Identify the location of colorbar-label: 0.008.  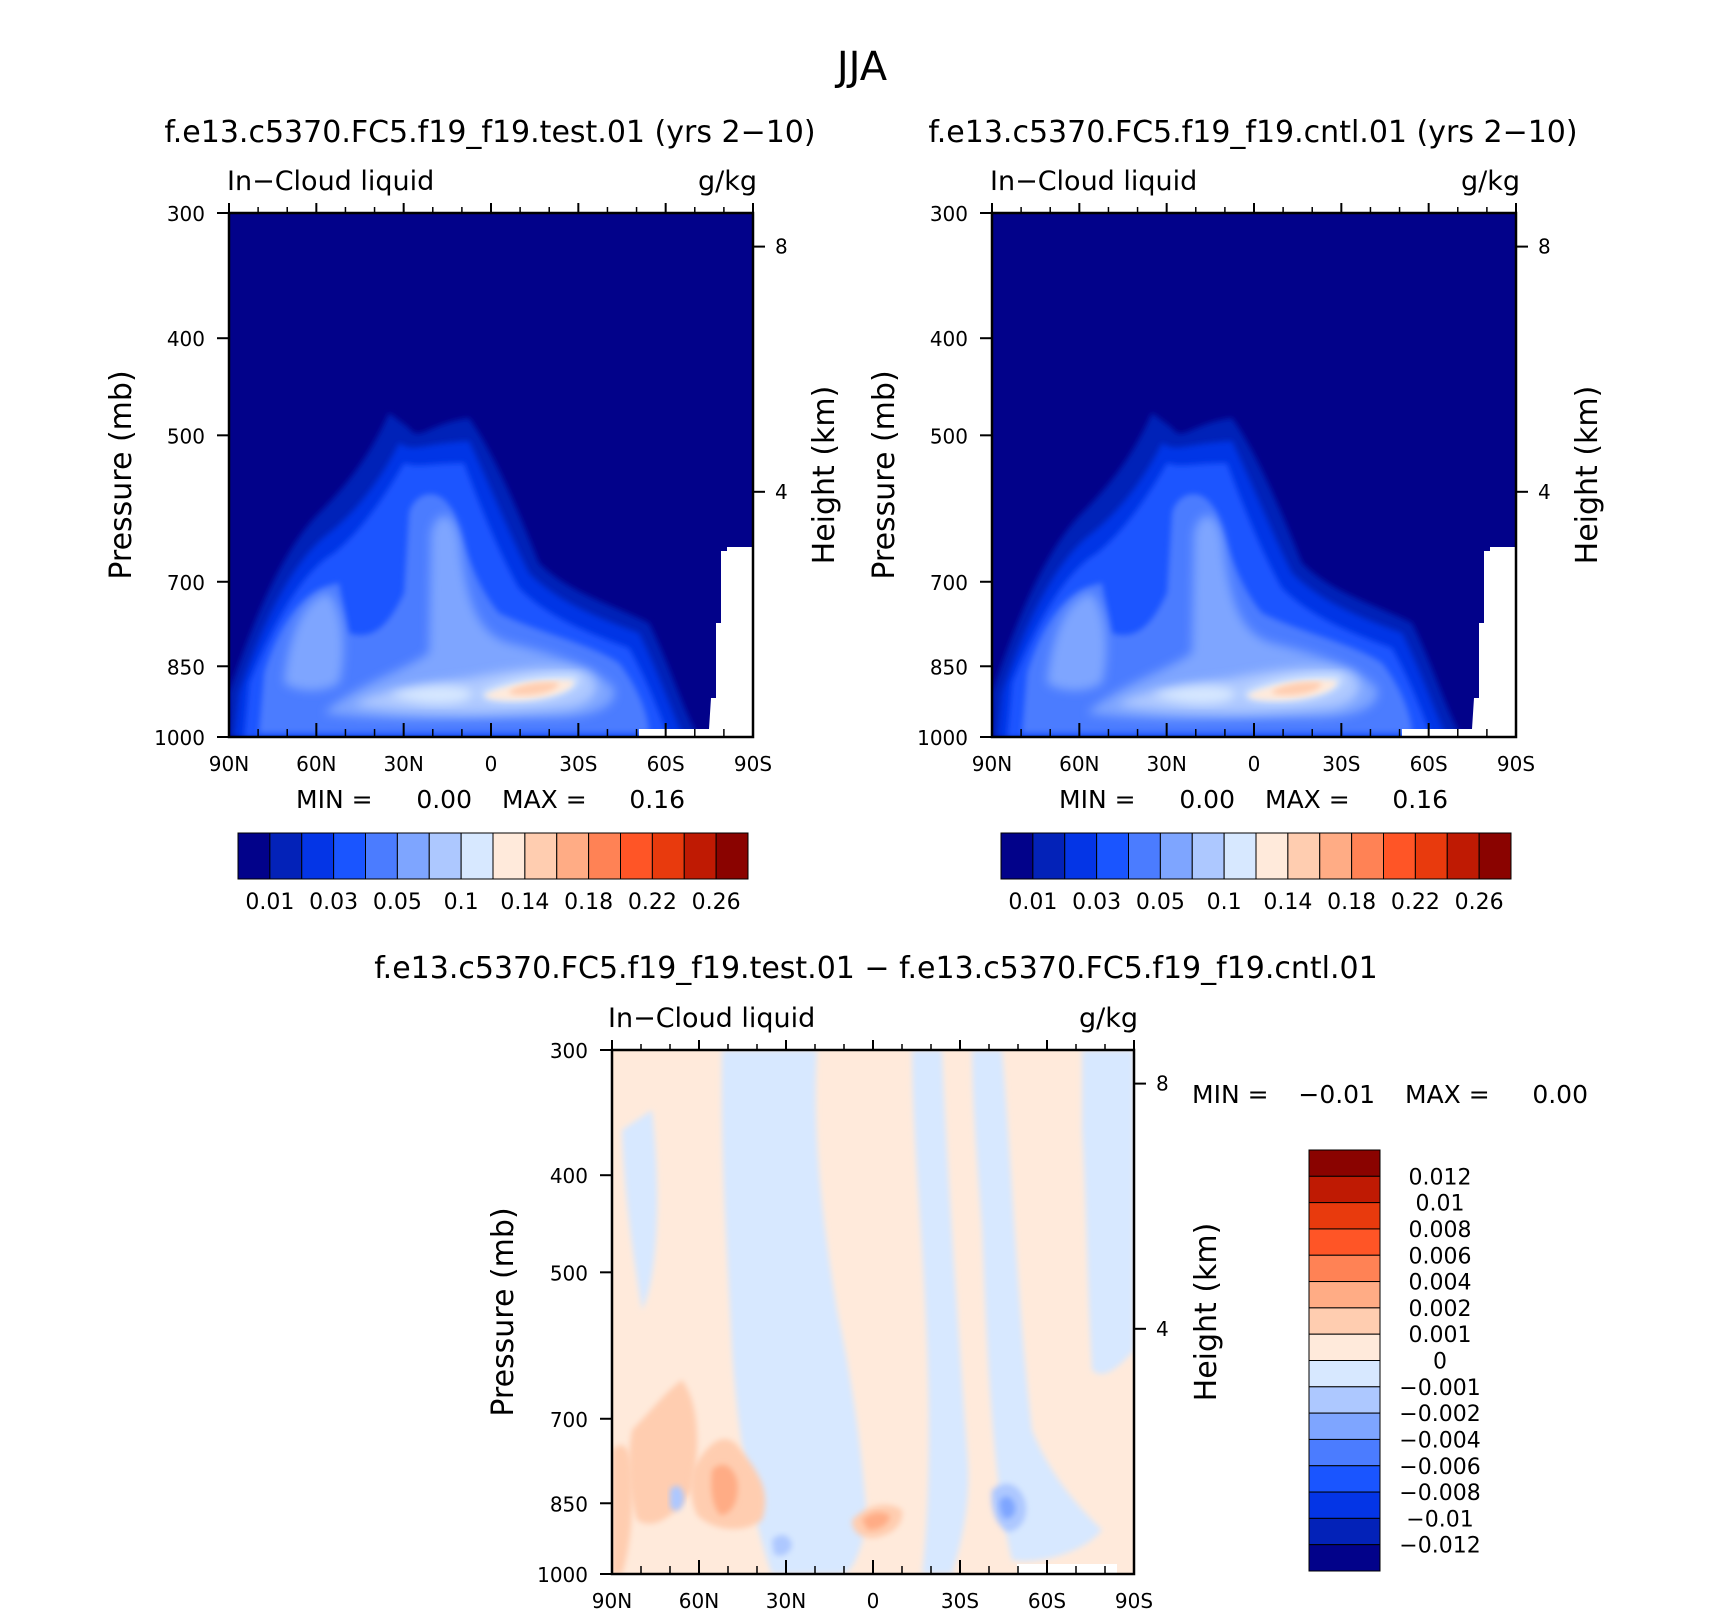
(1440, 1230).